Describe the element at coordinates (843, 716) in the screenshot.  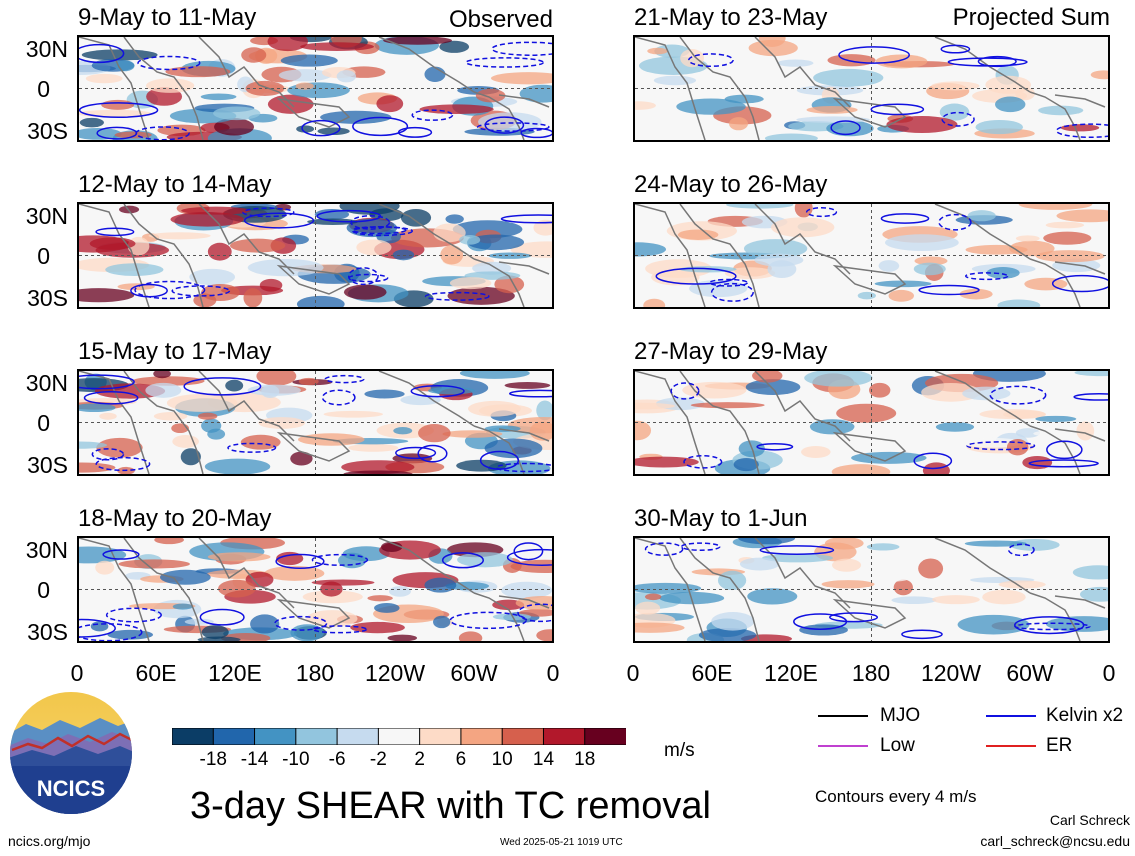
I see `legend-mjo-line` at that location.